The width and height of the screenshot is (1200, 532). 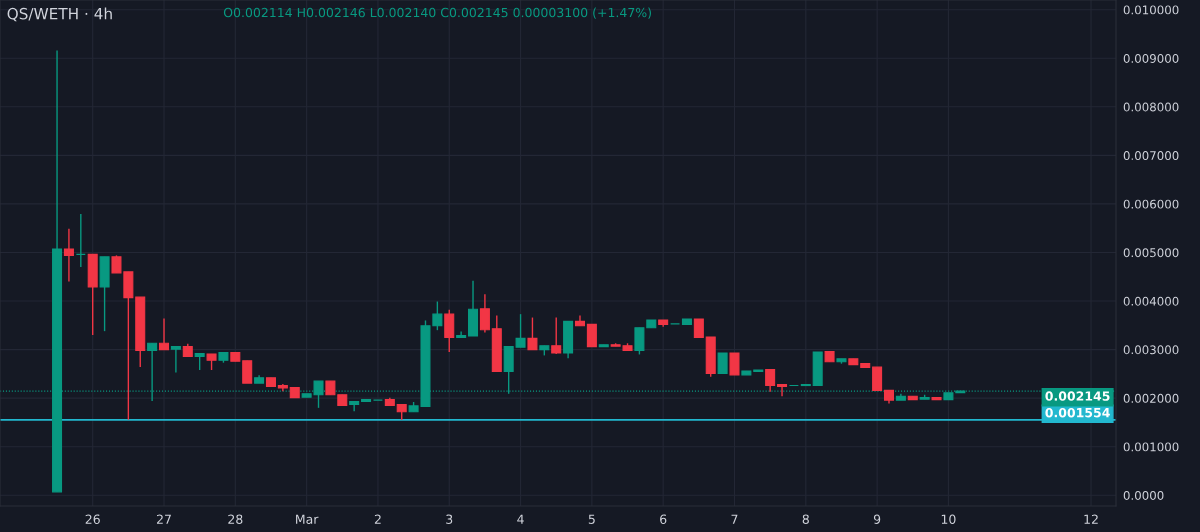 I want to click on y-tick-label: 0.008000, so click(x=1151, y=107).